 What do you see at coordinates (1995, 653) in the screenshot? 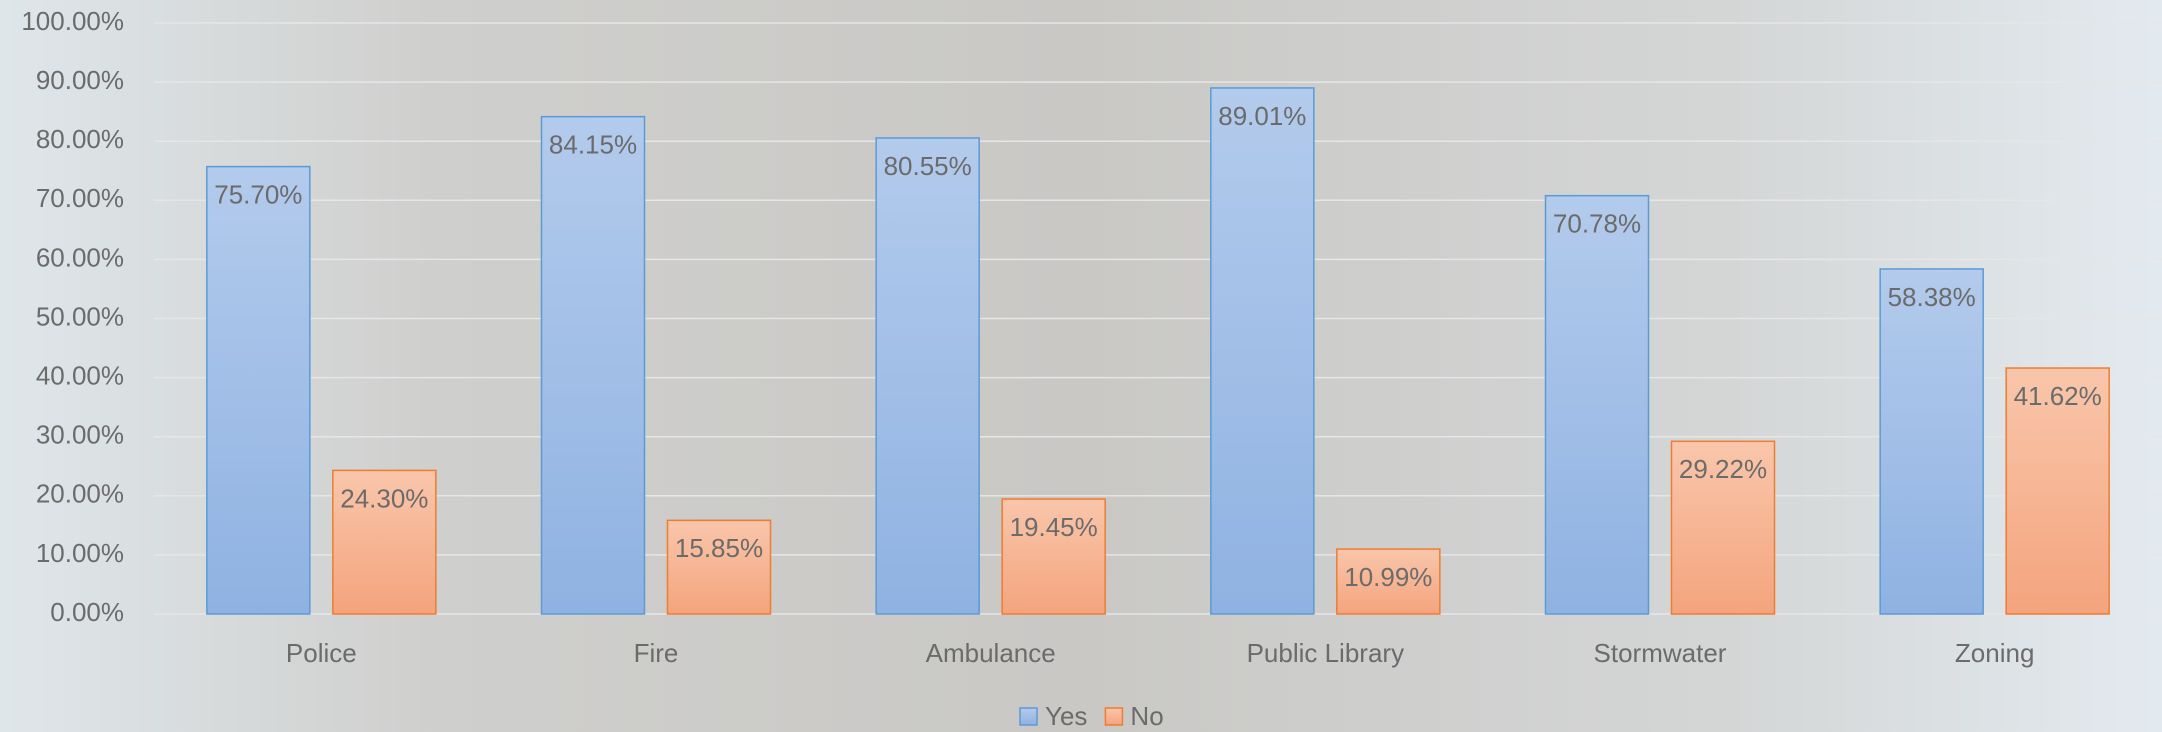
I see `x-tick-label: Zoning` at bounding box center [1995, 653].